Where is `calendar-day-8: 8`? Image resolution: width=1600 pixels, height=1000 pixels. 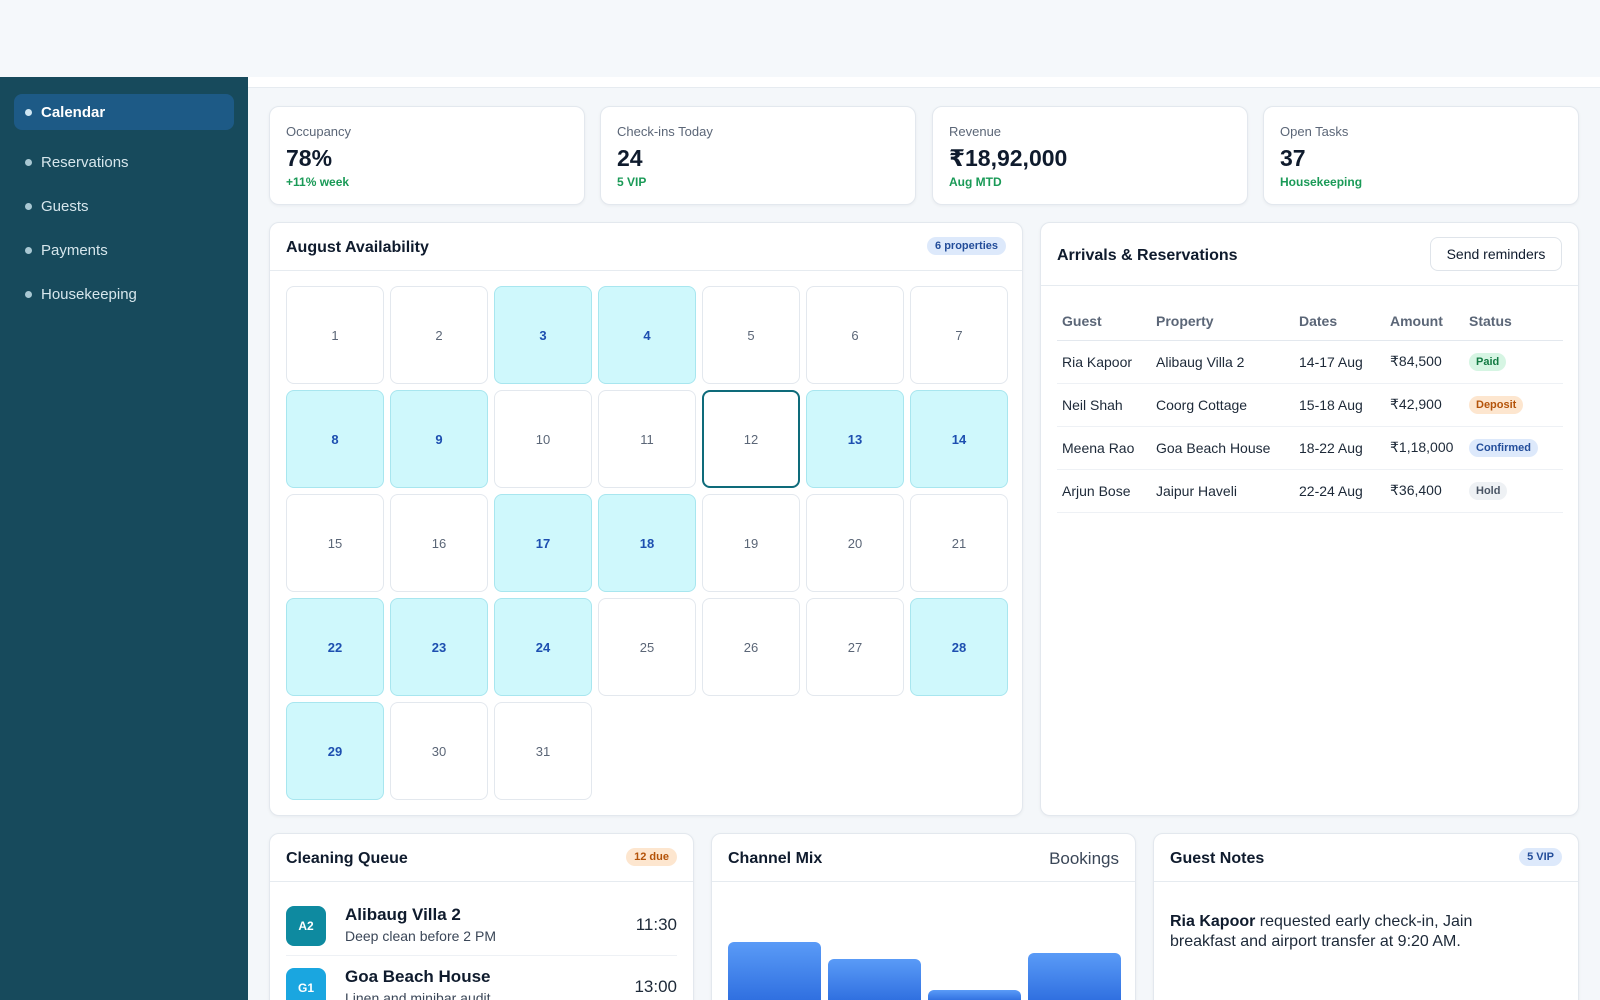 calendar-day-8: 8 is located at coordinates (335, 439).